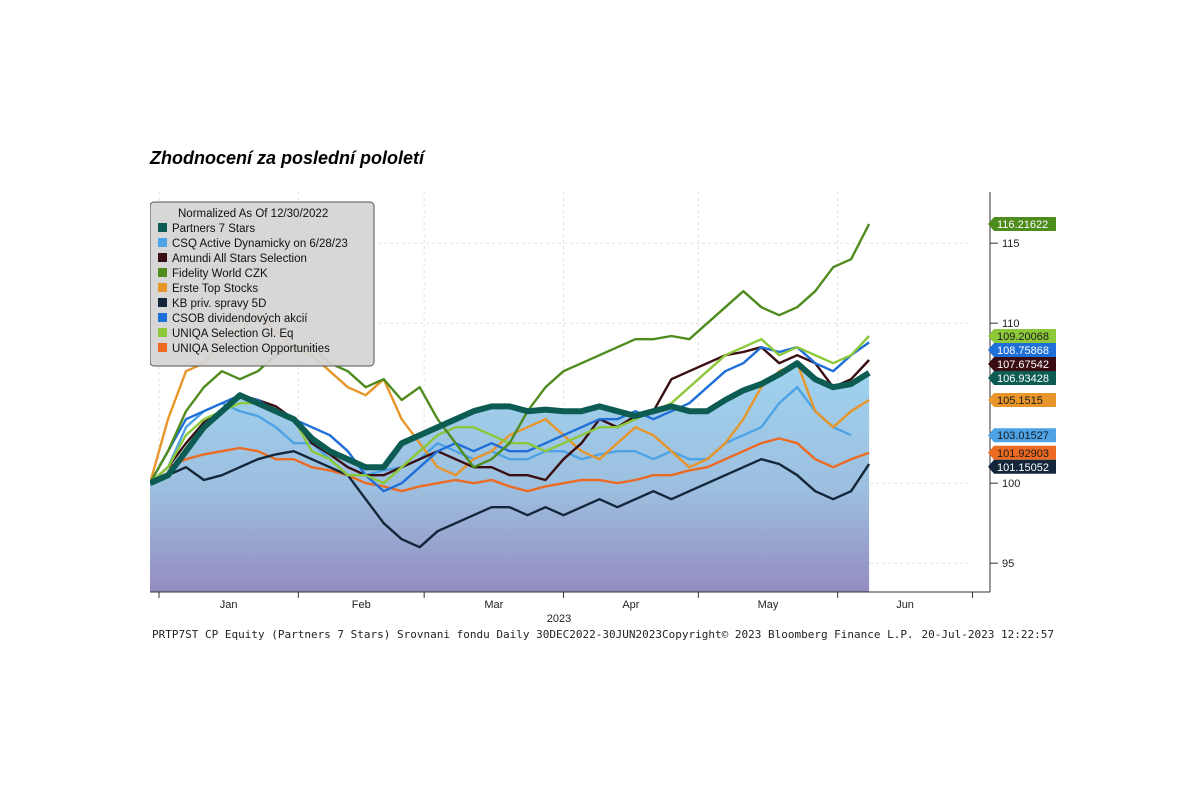 This screenshot has height=800, width=1200. I want to click on x-tick-label: Mar, so click(493, 605).